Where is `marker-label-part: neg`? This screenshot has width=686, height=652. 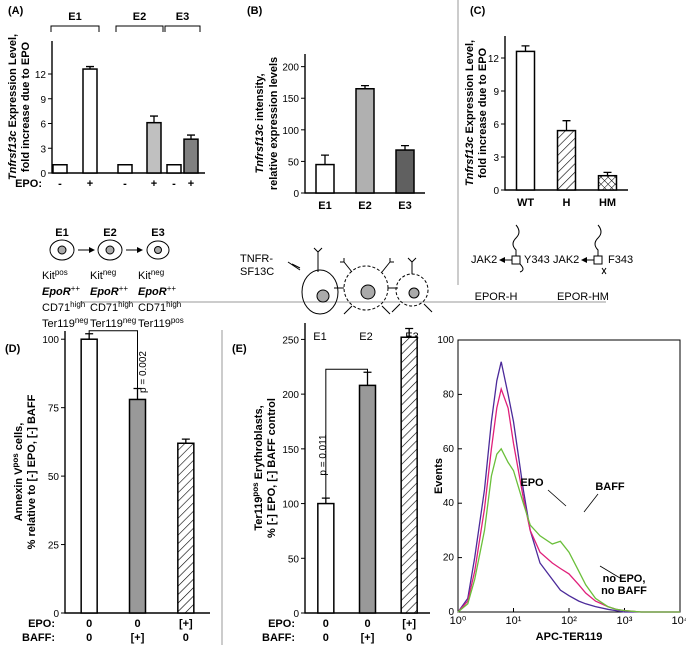 marker-label-part: neg is located at coordinates (81, 320).